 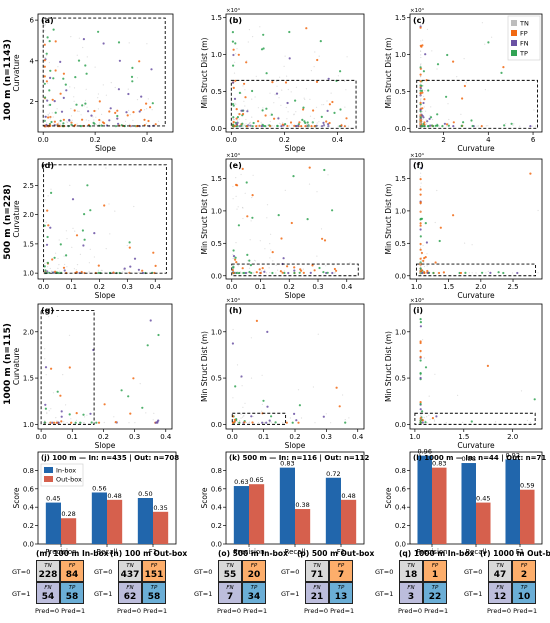 What do you see at coordinates (388, 218) in the screenshot?
I see `ylabel-f: Min Struct Dist (m)` at bounding box center [388, 218].